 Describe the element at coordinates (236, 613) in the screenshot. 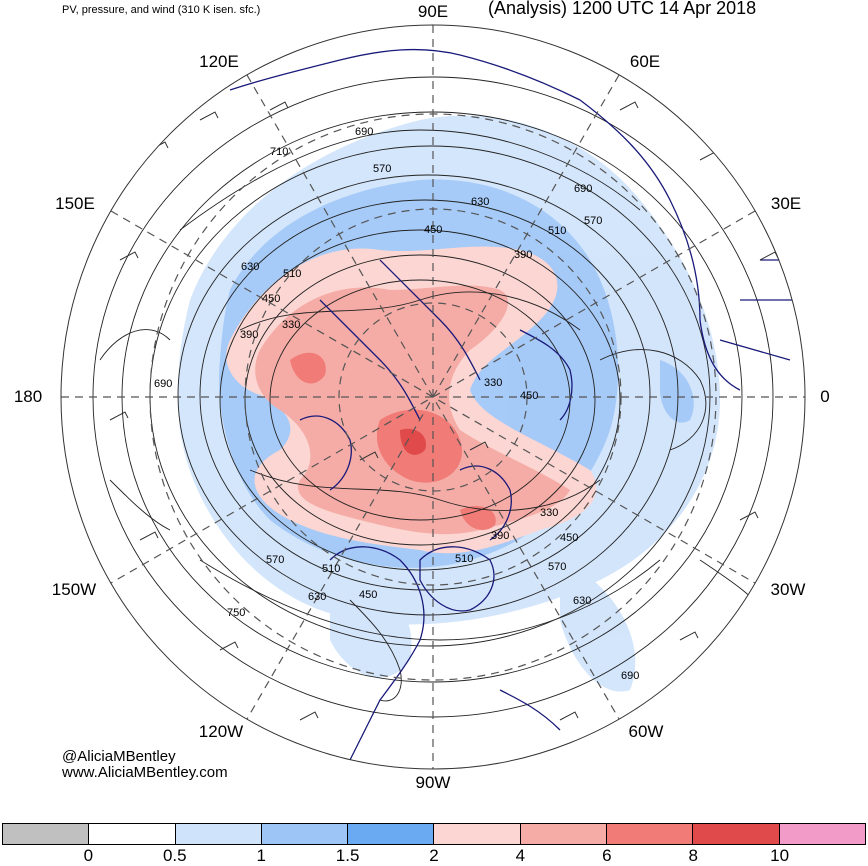

I see `contour-label: 750` at that location.